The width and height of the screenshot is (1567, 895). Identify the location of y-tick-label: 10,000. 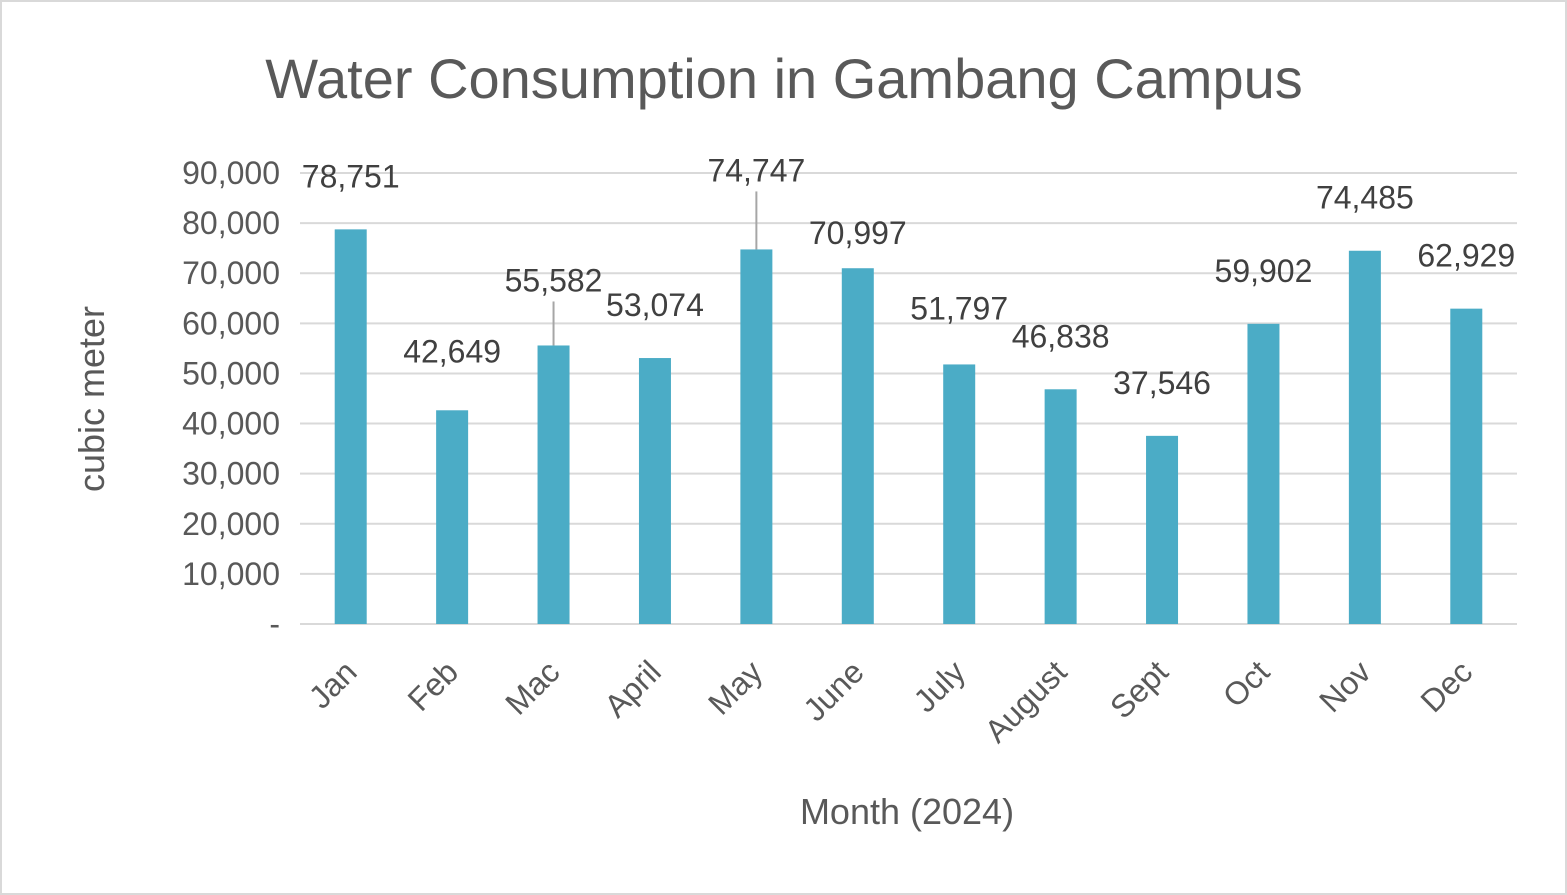
(231, 574).